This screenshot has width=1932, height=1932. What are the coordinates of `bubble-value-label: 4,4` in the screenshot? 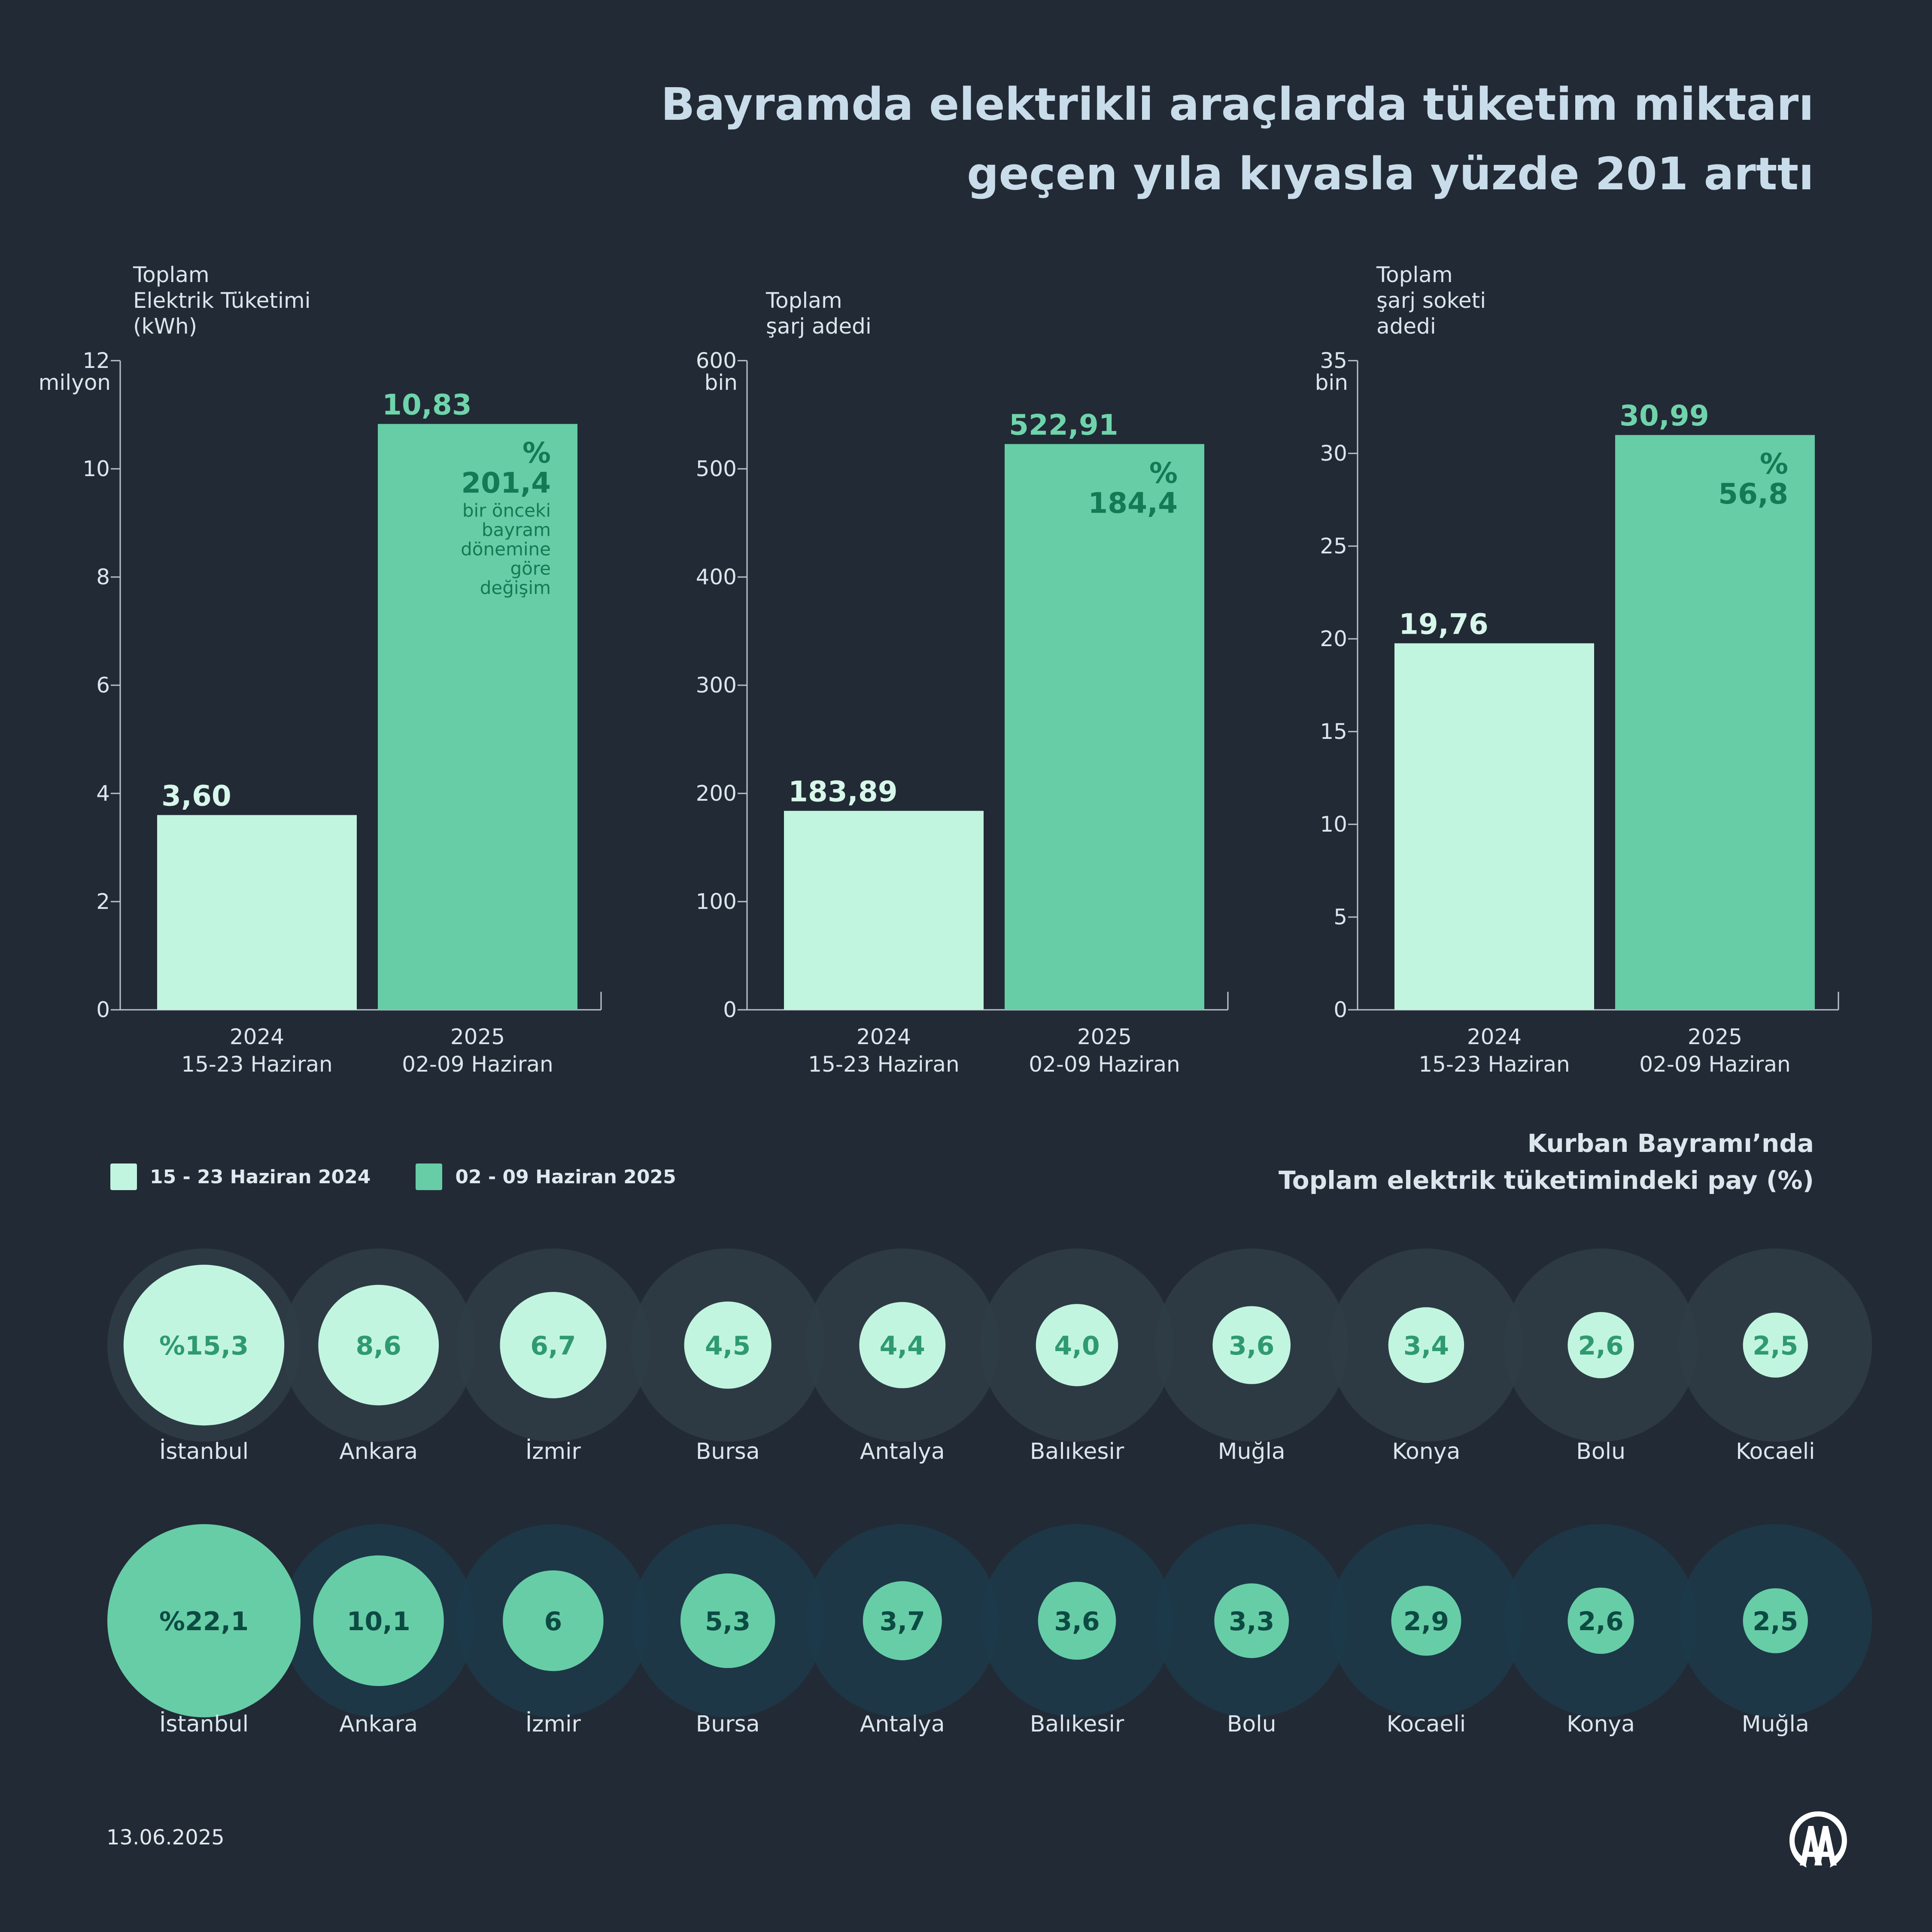 It's located at (903, 1346).